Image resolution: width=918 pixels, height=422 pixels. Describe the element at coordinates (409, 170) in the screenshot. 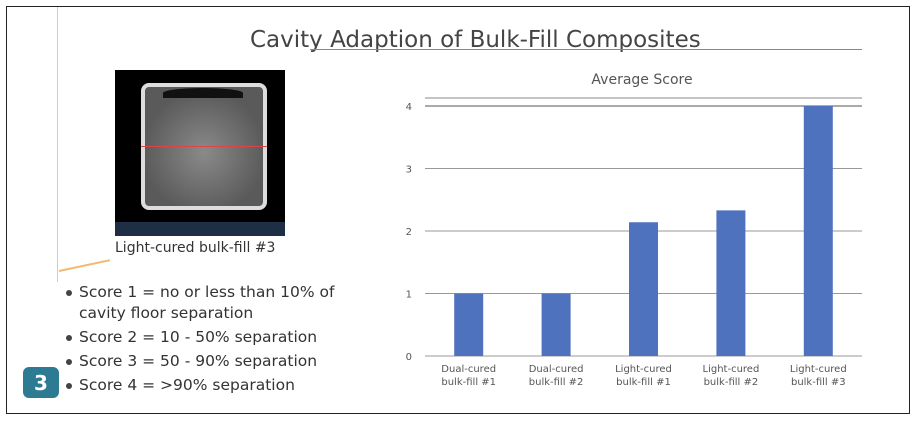

I see `y-tick-label: 3` at that location.